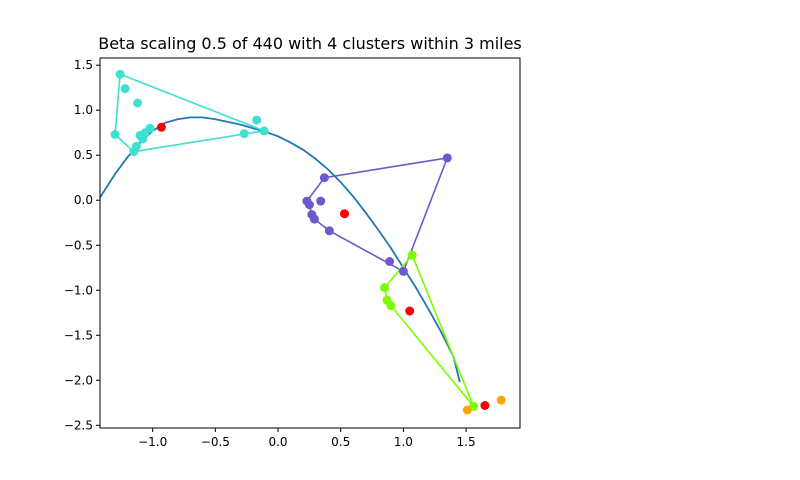 The image size is (800, 480). I want to click on y-tick-label: 1.5, so click(83, 65).